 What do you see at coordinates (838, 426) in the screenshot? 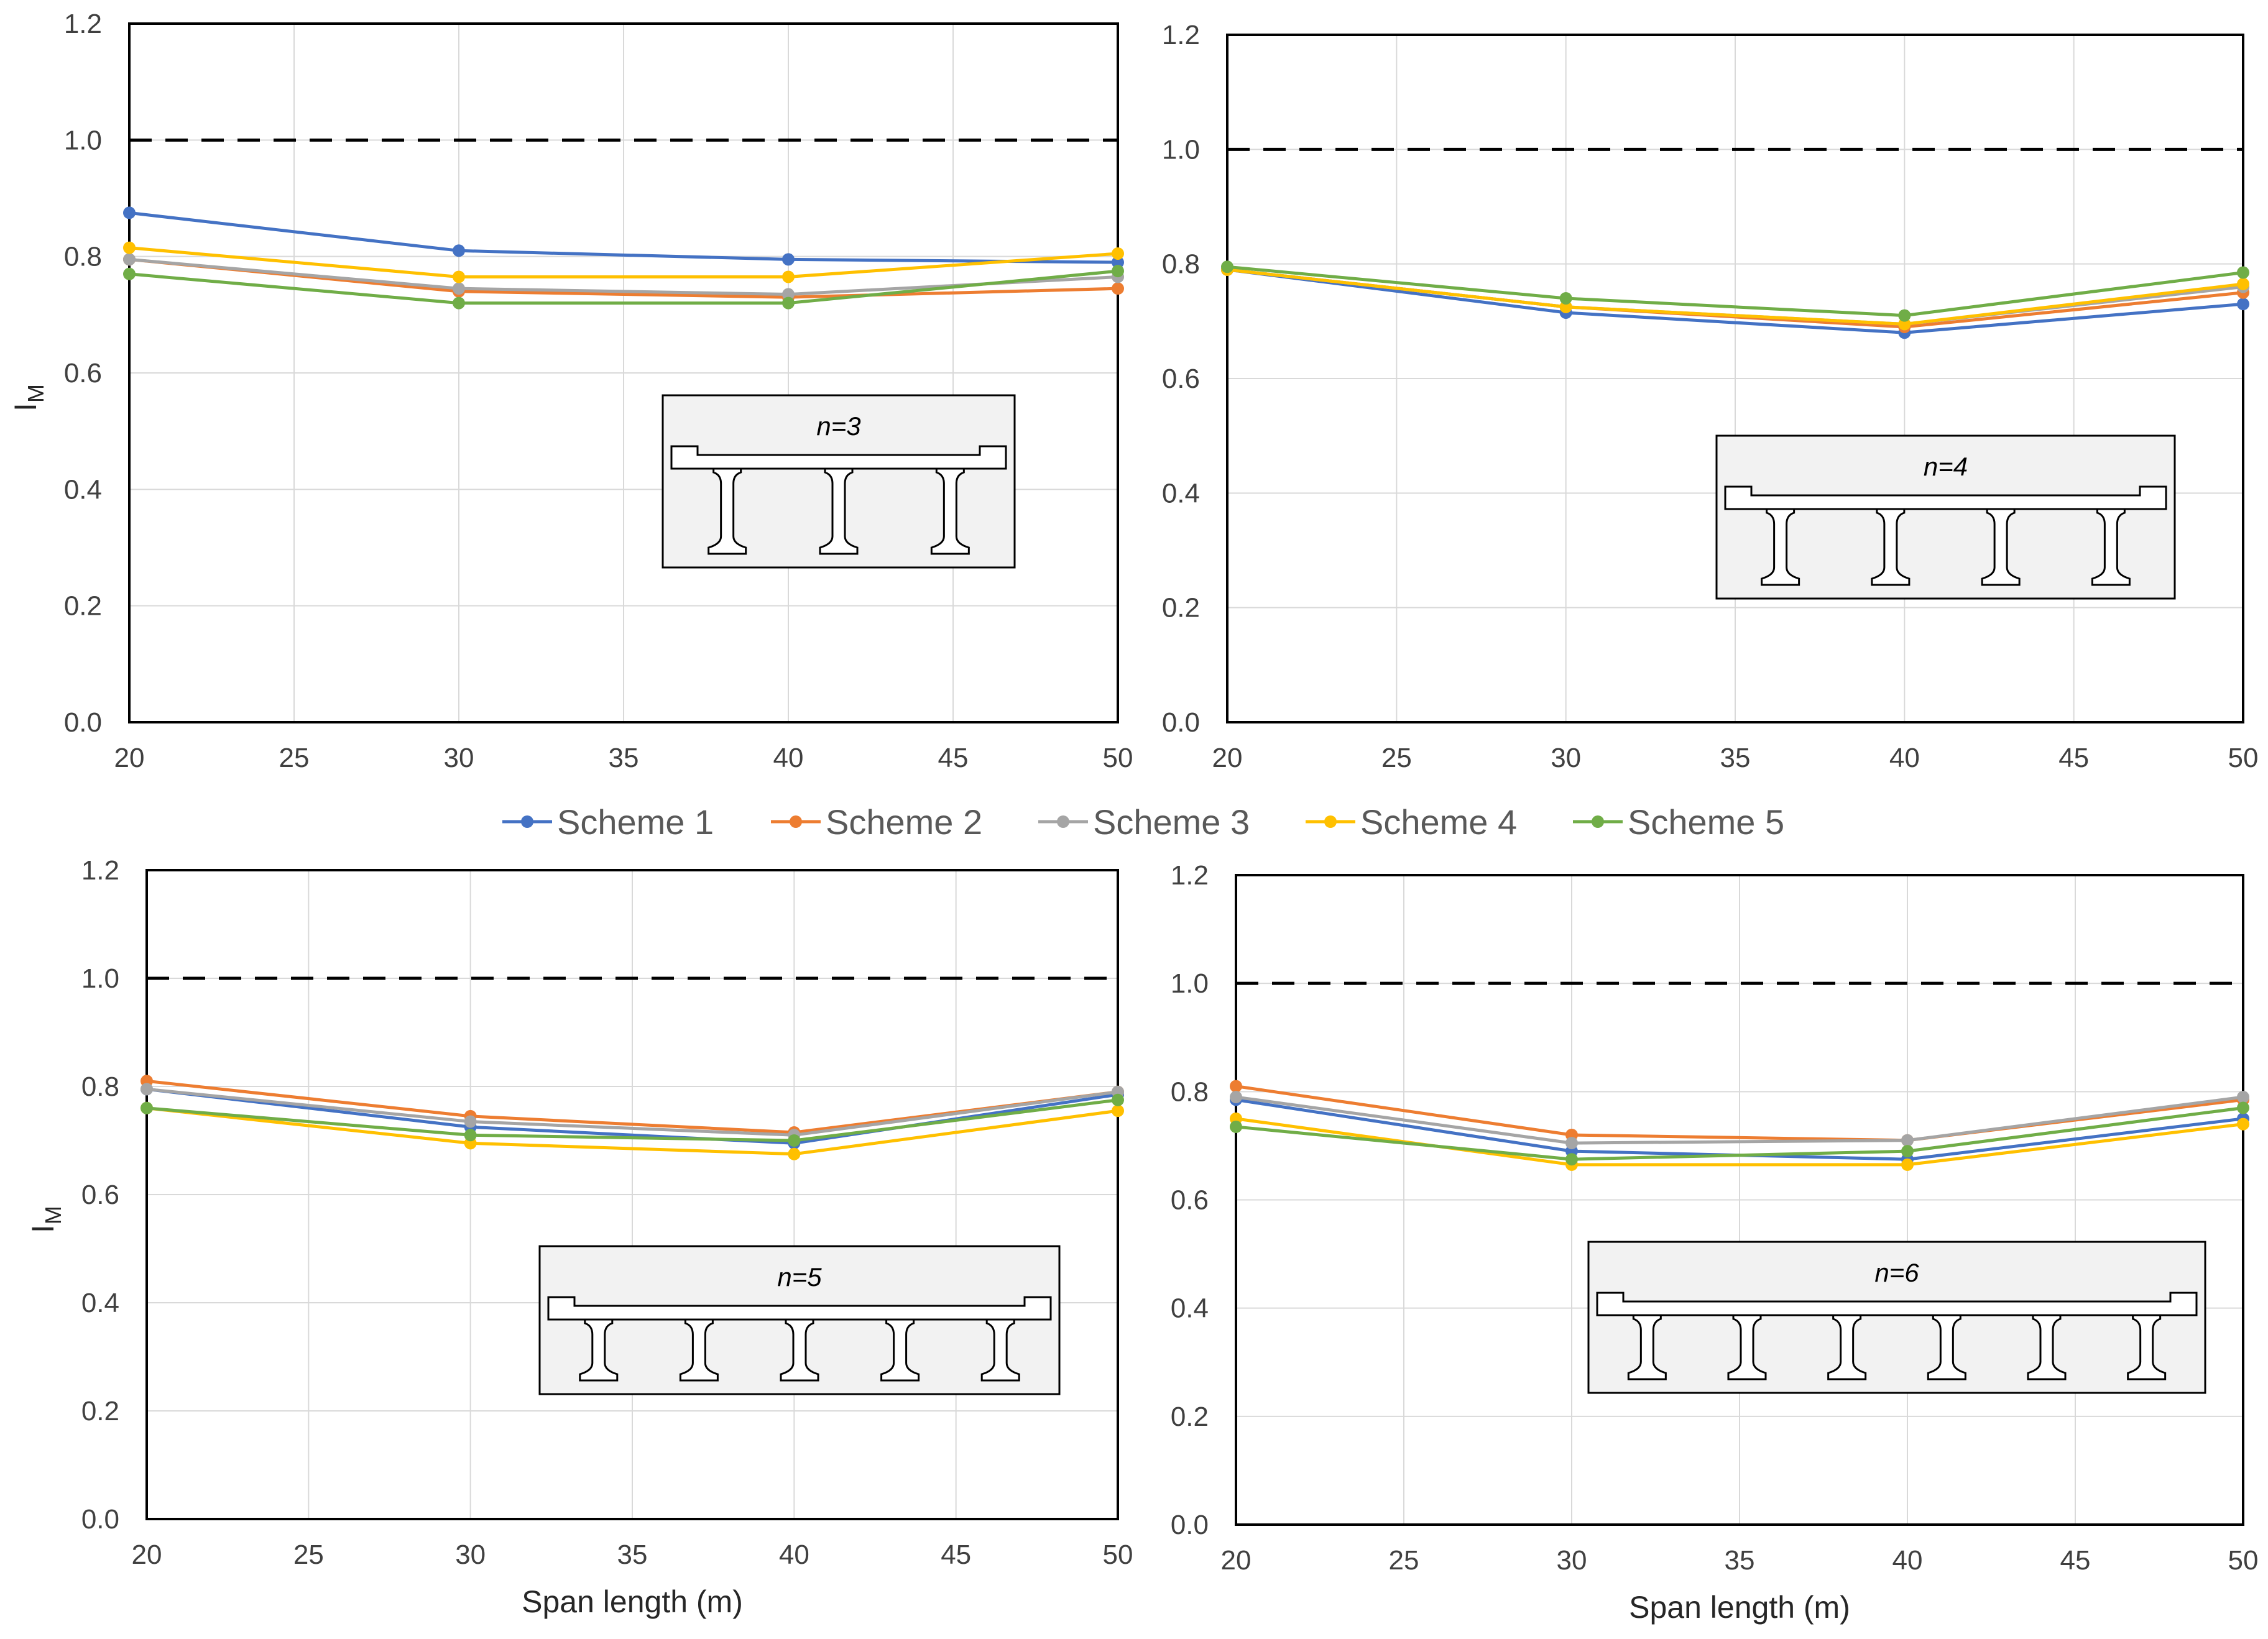
I see `inset-label: n=3` at bounding box center [838, 426].